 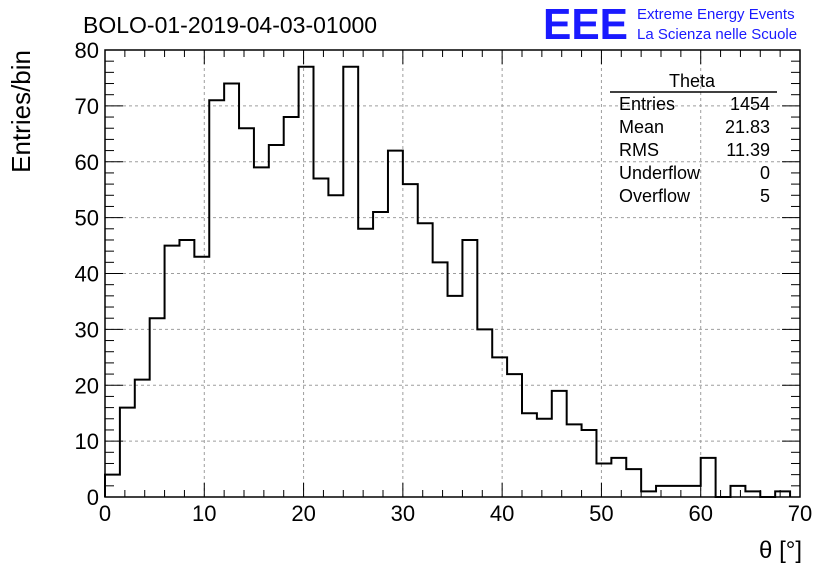 I want to click on x-tick-label: 30, so click(x=403, y=513).